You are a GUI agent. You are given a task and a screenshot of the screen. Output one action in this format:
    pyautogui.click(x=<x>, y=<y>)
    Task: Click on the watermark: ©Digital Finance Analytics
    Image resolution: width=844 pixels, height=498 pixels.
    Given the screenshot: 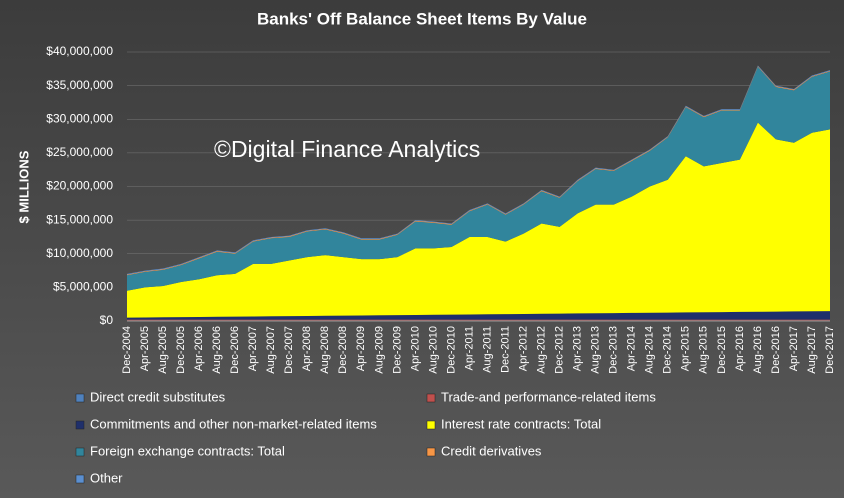 What is the action you would take?
    pyautogui.click(x=347, y=149)
    